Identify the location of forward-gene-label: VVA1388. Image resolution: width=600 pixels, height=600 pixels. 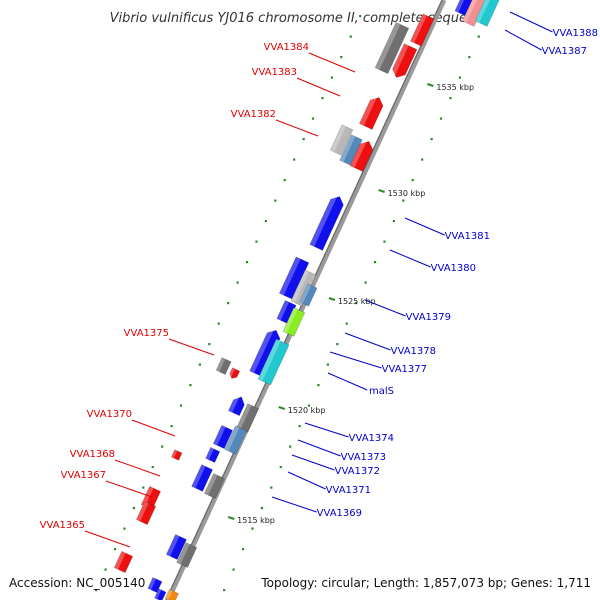
(575, 33).